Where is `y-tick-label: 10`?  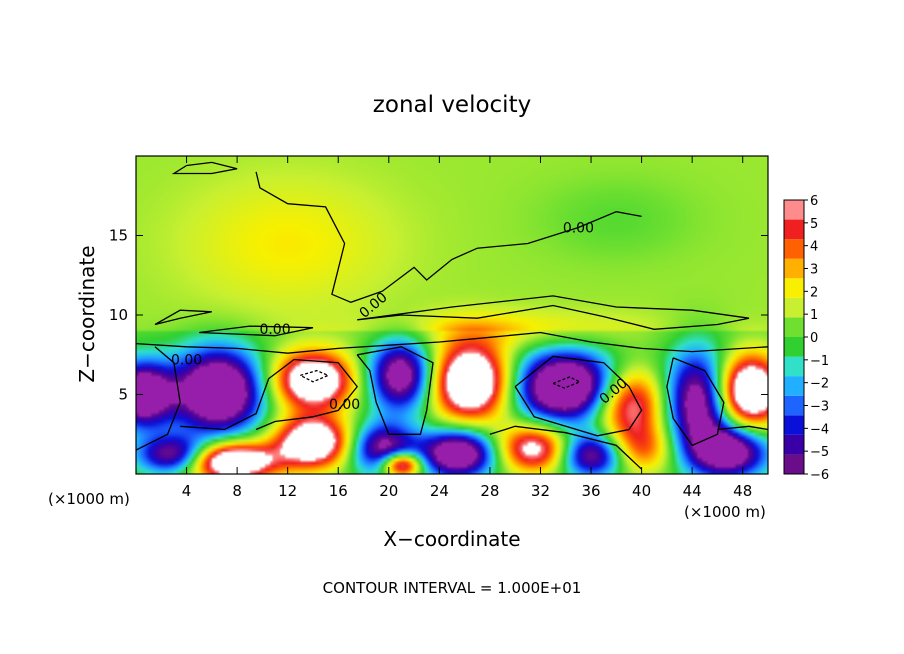 y-tick-label: 10 is located at coordinates (118, 315).